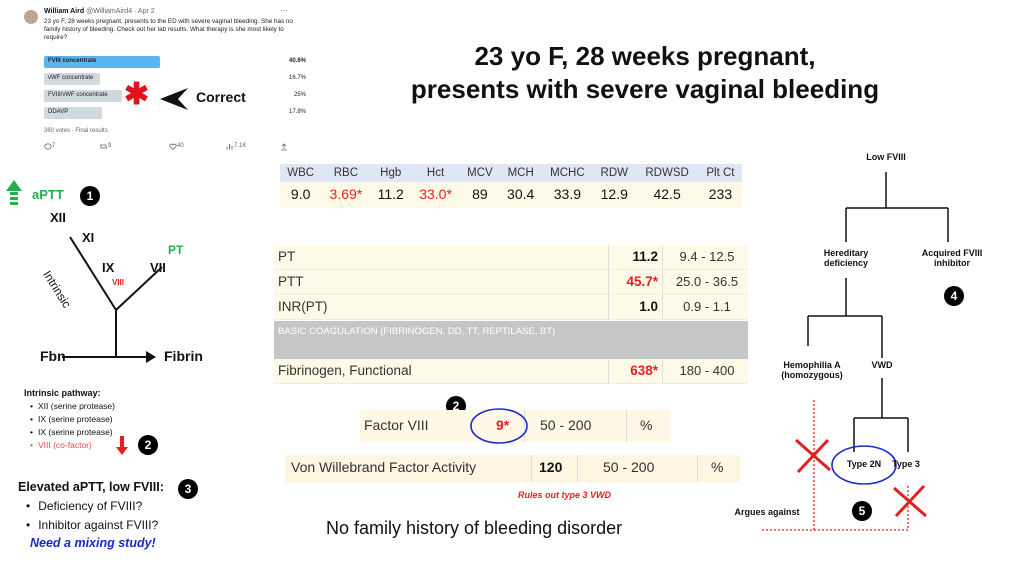 Image resolution: width=1024 pixels, height=576 pixels. I want to click on x-mark-icon, so click(910, 501).